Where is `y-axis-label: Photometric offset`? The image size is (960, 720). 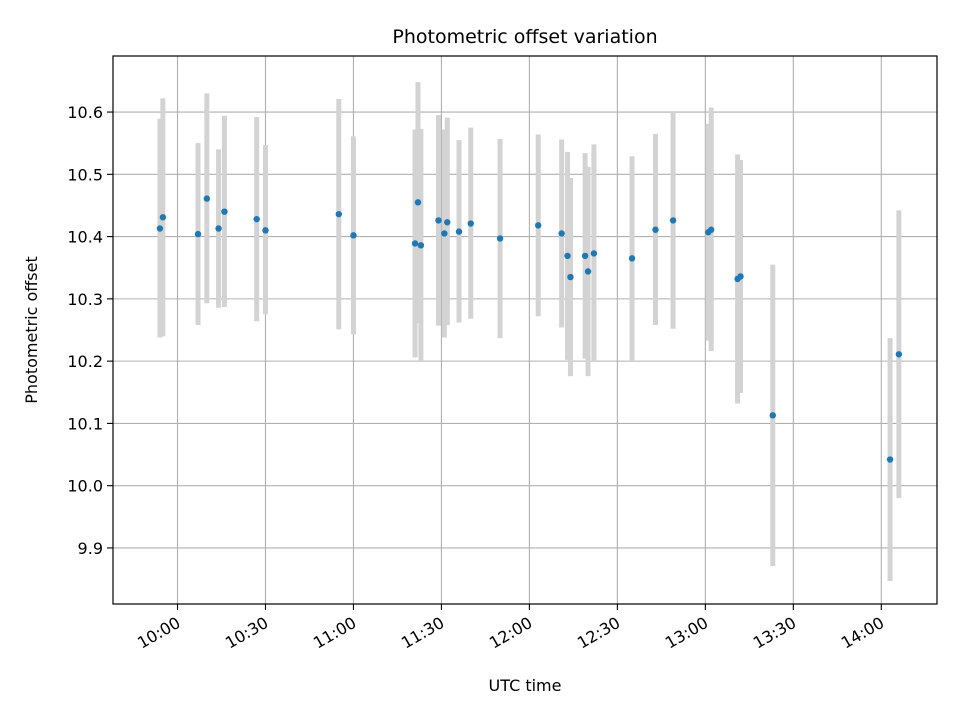
y-axis-label: Photometric offset is located at coordinates (31, 330).